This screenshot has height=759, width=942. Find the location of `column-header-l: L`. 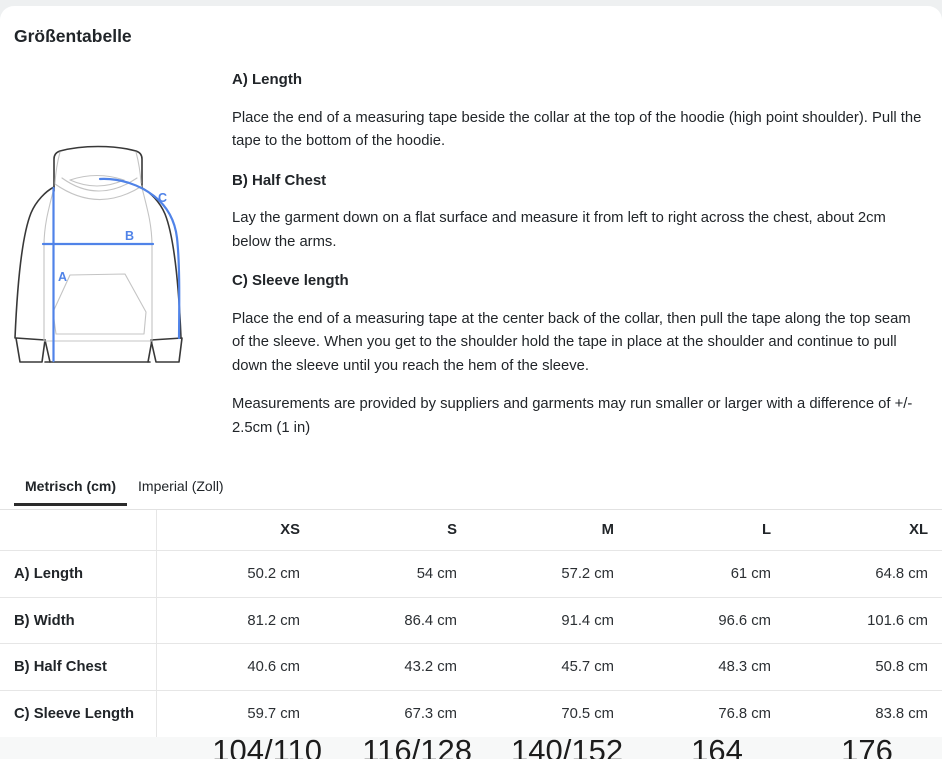

column-header-l: L is located at coordinates (766, 530).